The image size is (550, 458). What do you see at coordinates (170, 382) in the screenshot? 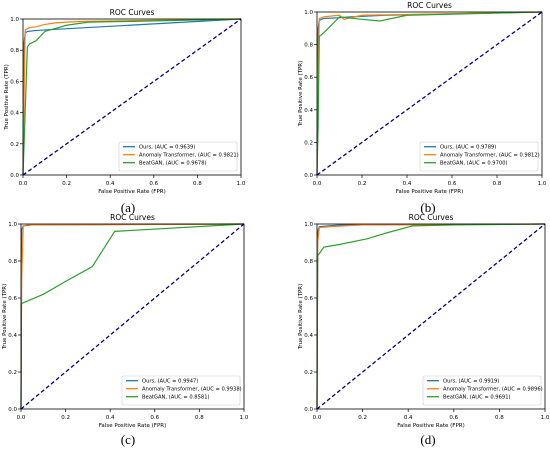
I see `legend-label: Ours, (AUC = 0.9947)` at bounding box center [170, 382].